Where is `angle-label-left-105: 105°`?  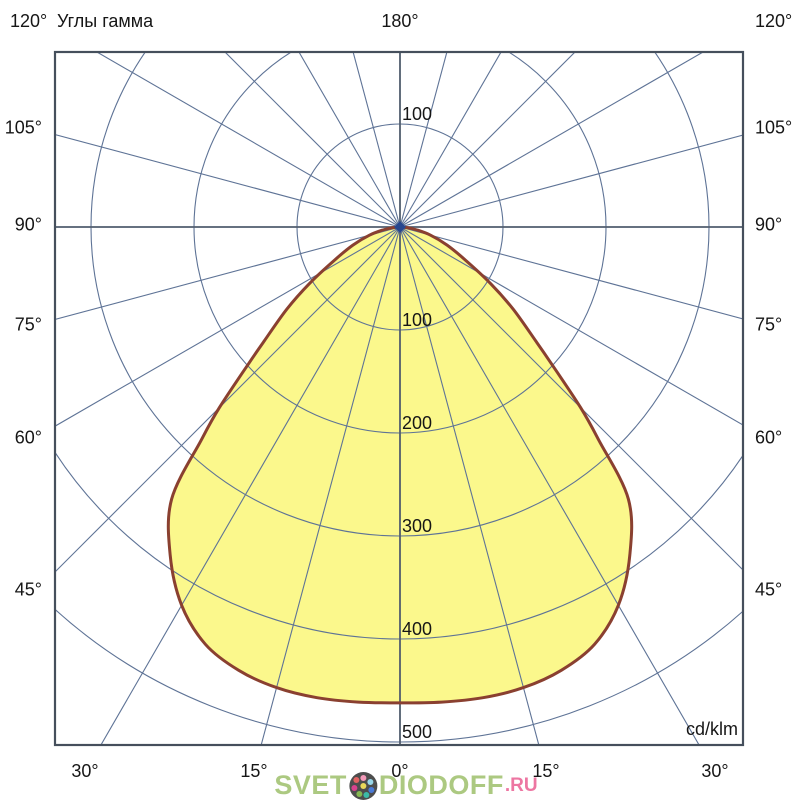
angle-label-left-105: 105° is located at coordinates (23, 127).